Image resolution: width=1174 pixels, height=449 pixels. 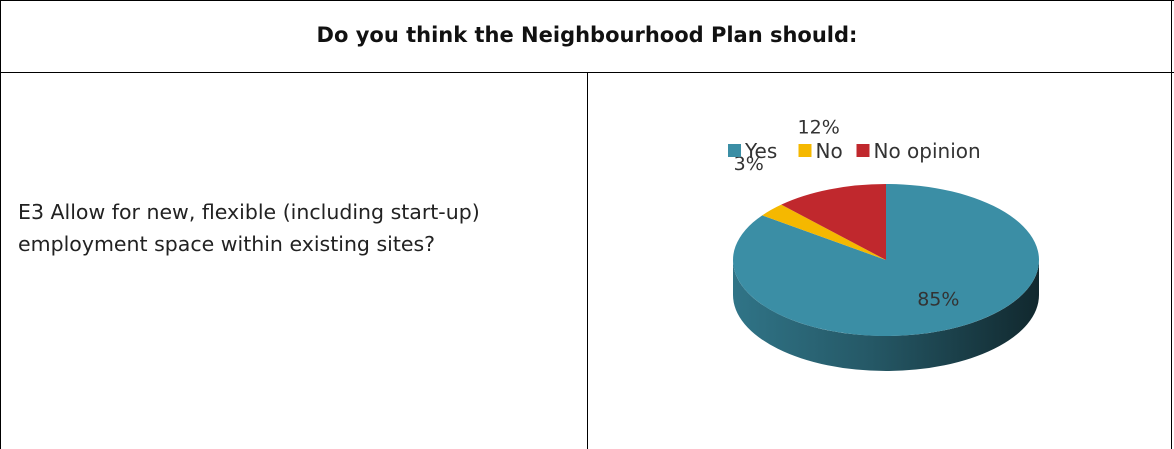 I want to click on pie-slice-no-opinion, so click(x=833, y=222).